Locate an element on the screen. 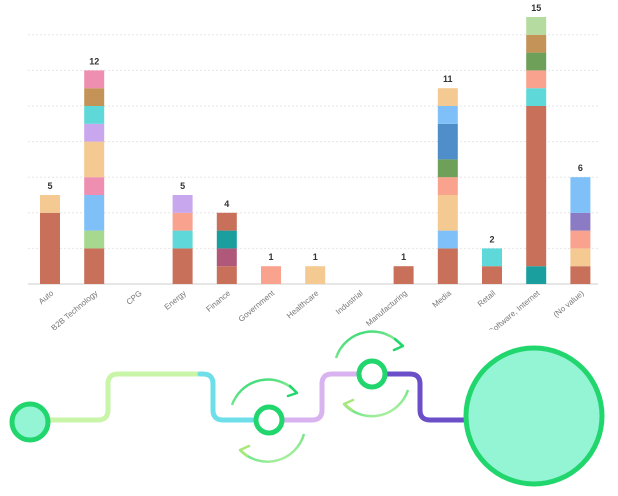  connector-segment-lilac is located at coordinates (320, 397).